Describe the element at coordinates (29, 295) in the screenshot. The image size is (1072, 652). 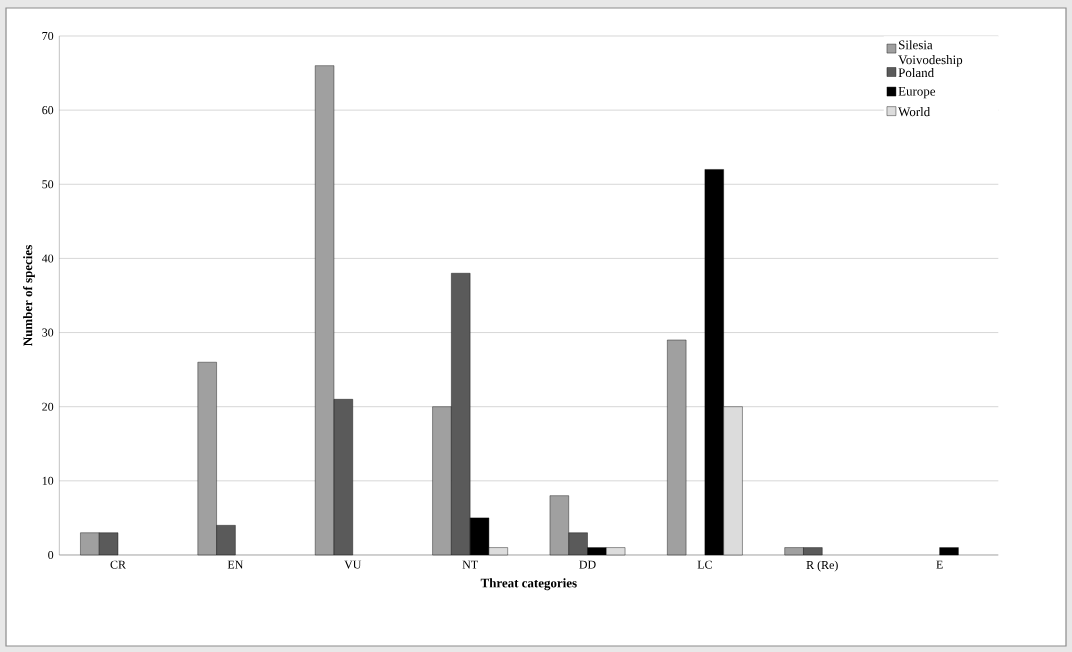
I see `y-axis-title: Number of species` at that location.